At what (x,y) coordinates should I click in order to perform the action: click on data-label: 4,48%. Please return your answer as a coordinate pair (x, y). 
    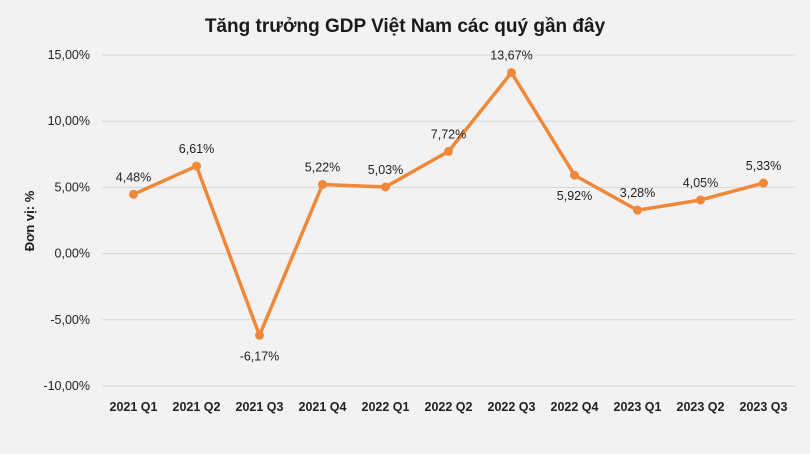
    Looking at the image, I should click on (133, 177).